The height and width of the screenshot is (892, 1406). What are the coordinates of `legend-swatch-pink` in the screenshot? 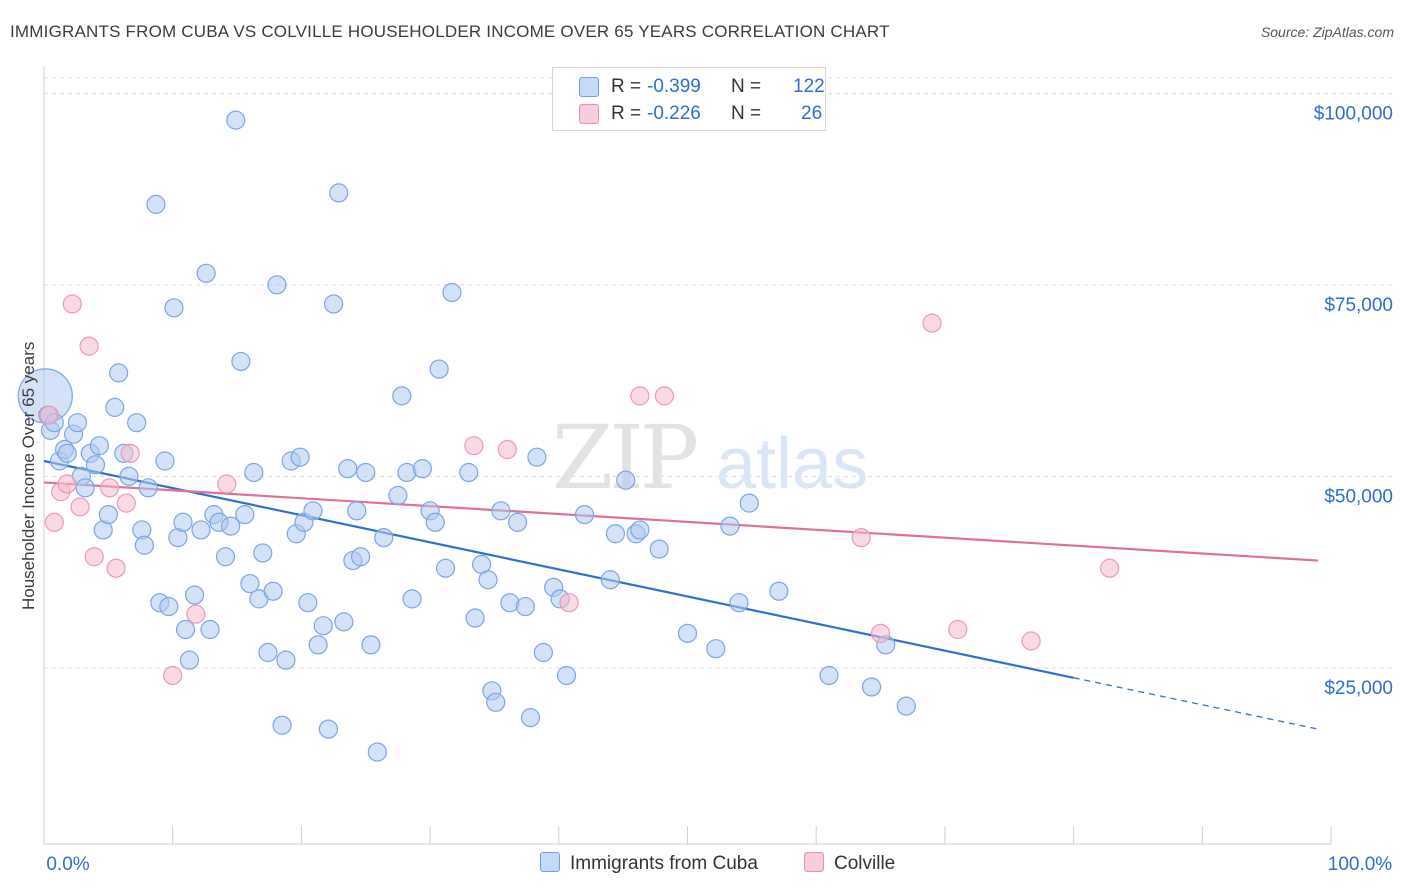 It's located at (589, 114).